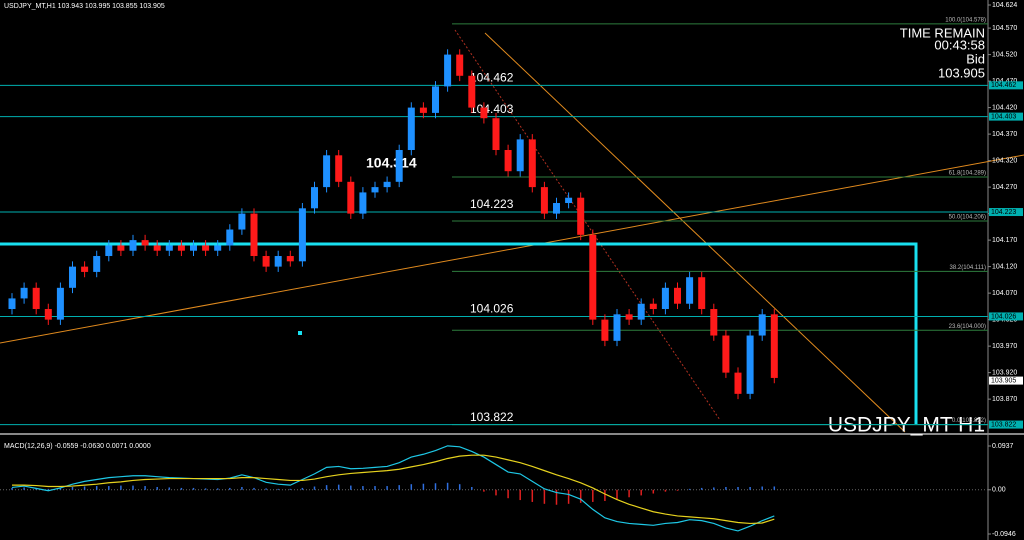 Image resolution: width=1024 pixels, height=540 pixels. Describe the element at coordinates (1004, 28) in the screenshot. I see `y-tick-label: 104.570` at that location.